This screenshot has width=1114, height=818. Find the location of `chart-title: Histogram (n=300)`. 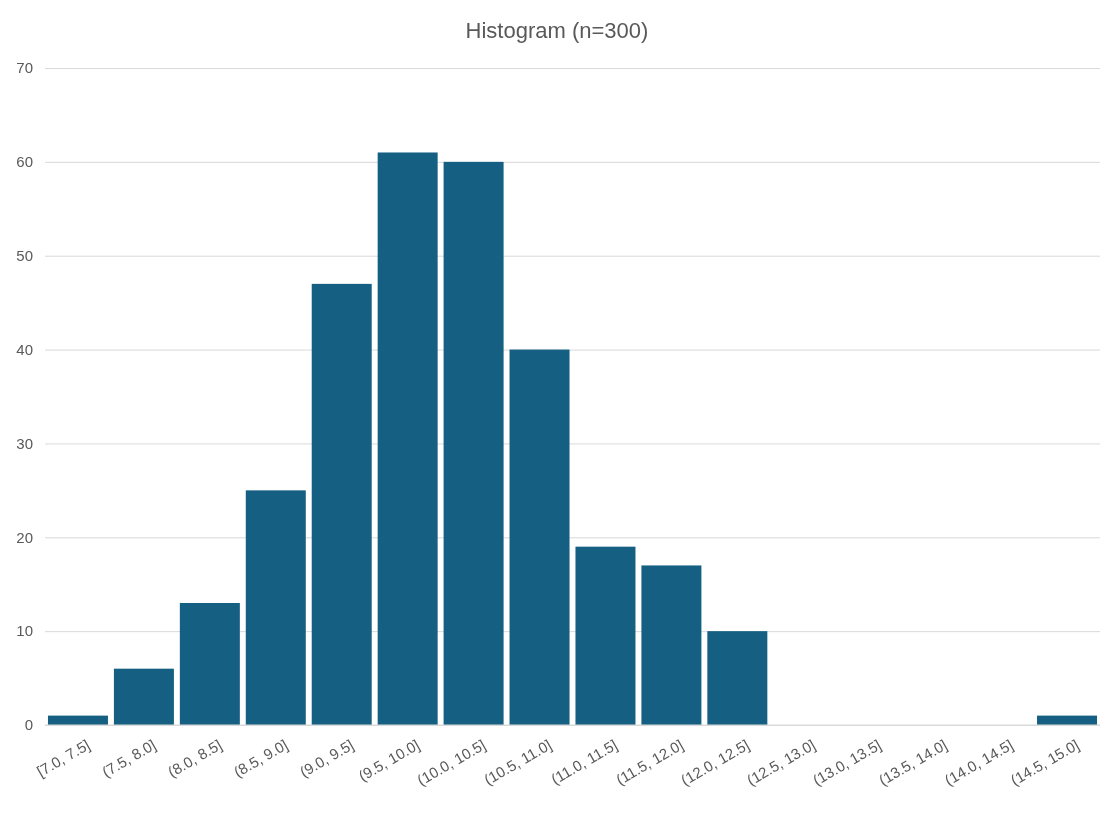

chart-title: Histogram (n=300) is located at coordinates (557, 30).